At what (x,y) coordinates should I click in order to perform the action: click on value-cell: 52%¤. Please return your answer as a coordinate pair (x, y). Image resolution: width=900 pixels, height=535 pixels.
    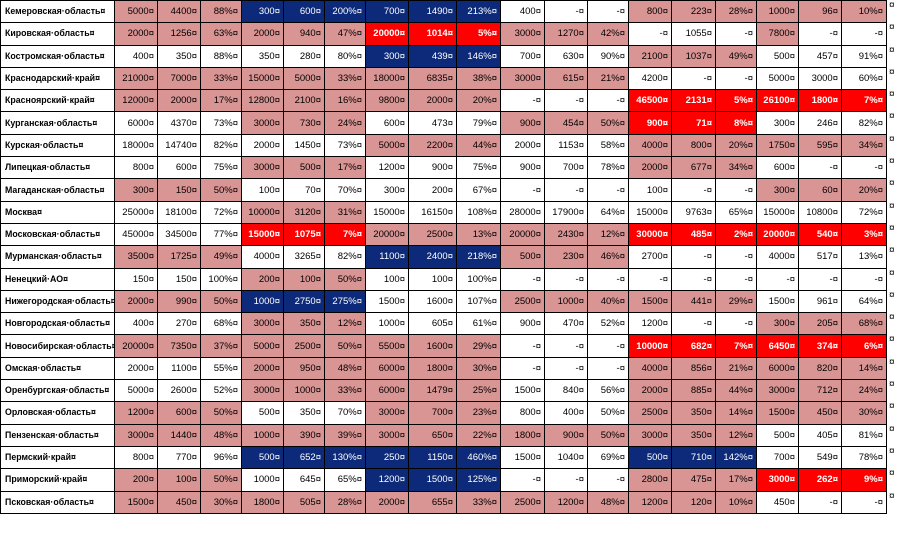
    Looking at the image, I should click on (608, 324).